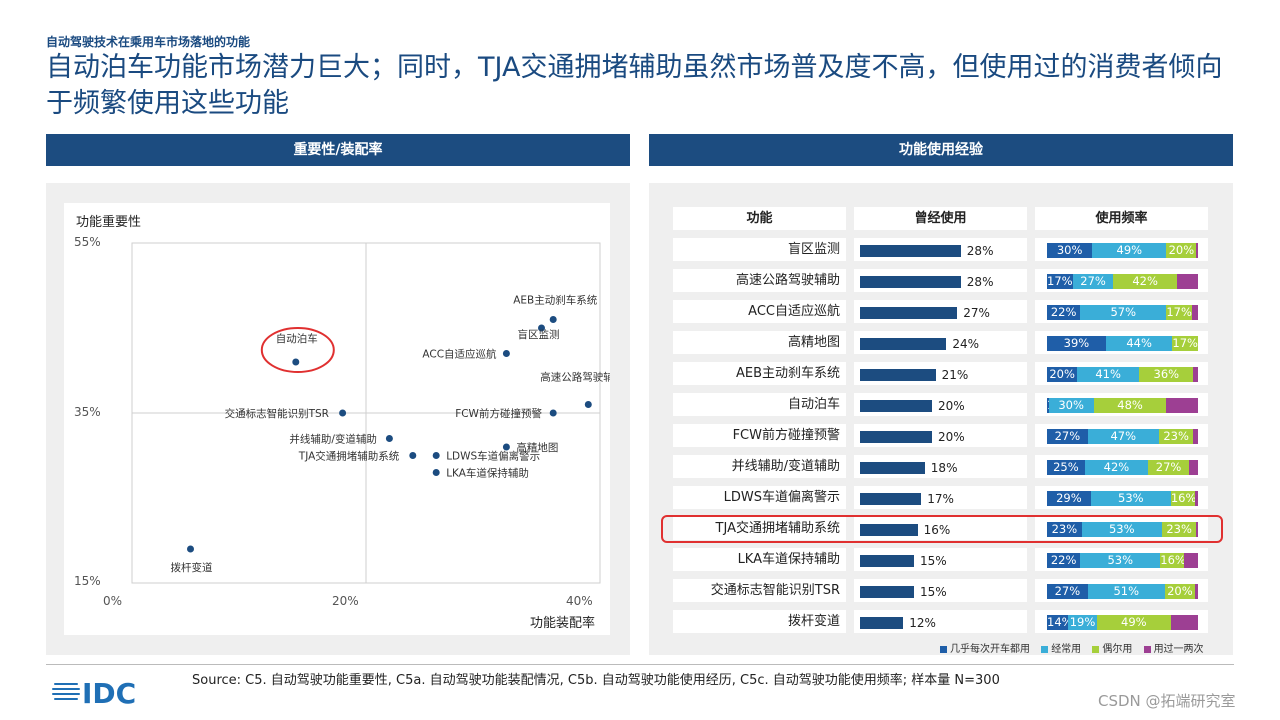  What do you see at coordinates (1121, 559) in the screenshot?
I see `row-frequency-cell: 22% 53% 16%` at bounding box center [1121, 559].